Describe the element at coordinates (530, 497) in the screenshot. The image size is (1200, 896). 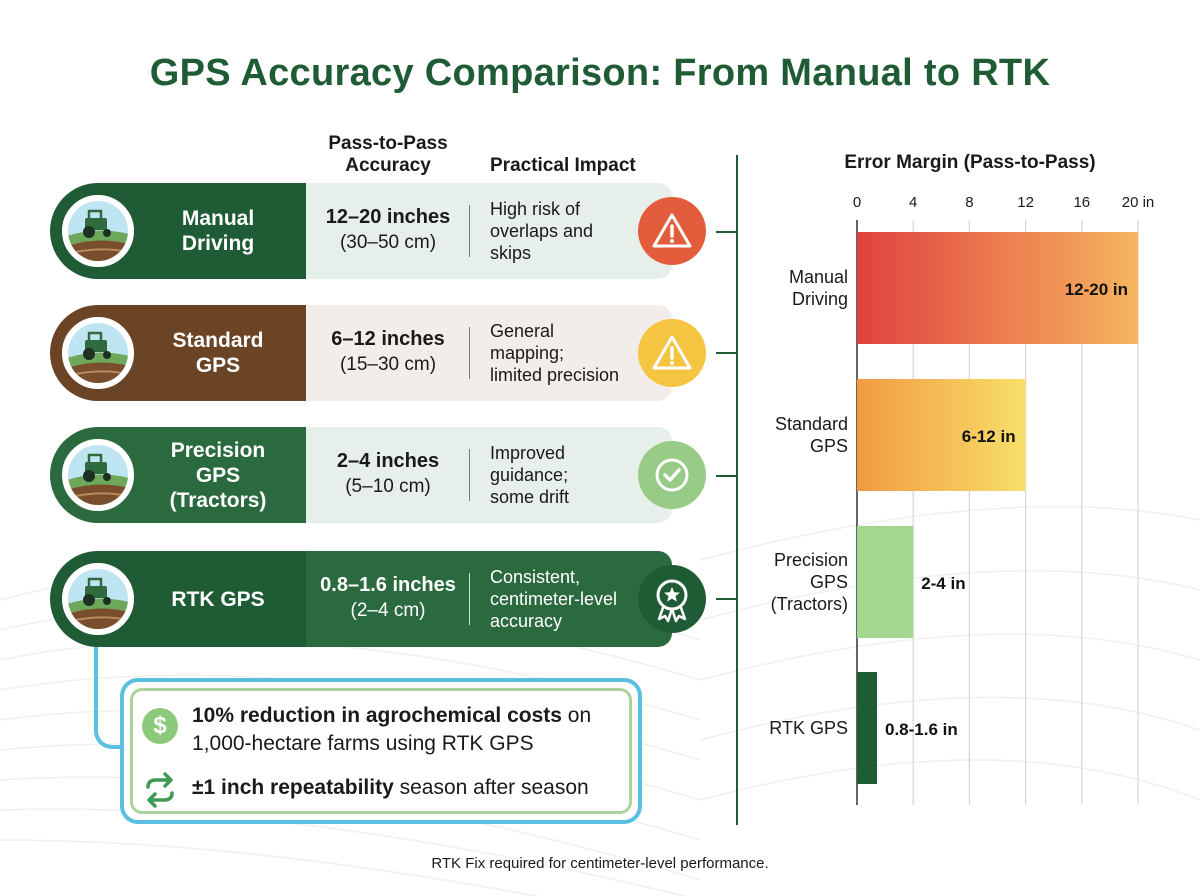
I see `impact-line-3: some drift` at that location.